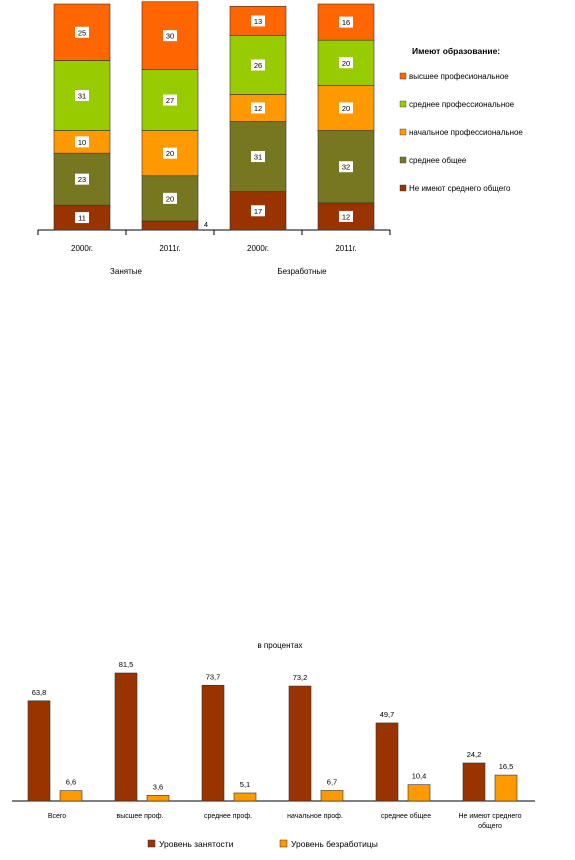 The height and width of the screenshot is (860, 575). What do you see at coordinates (466, 132) in the screenshot?
I see `legend-label: начальное профессиональное` at bounding box center [466, 132].